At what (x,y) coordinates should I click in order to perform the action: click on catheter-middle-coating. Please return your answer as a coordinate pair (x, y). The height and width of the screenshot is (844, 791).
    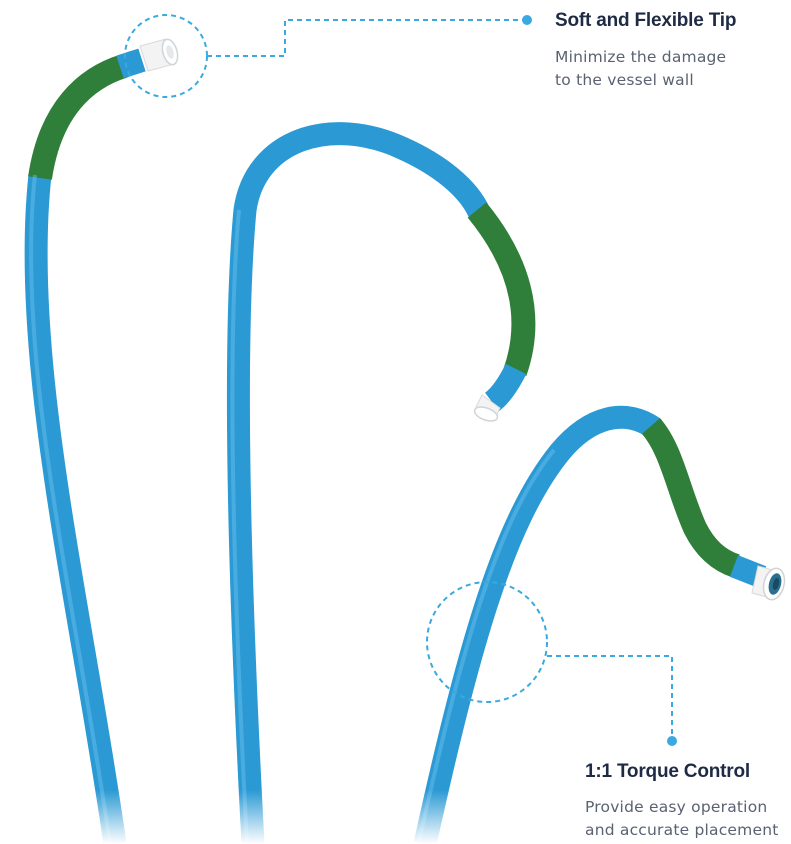
    Looking at the image, I should click on (501, 289).